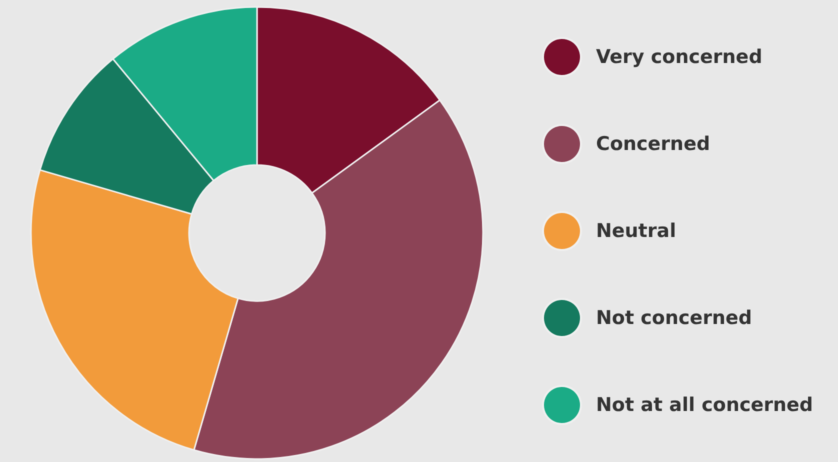 The height and width of the screenshot is (462, 838). What do you see at coordinates (636, 231) in the screenshot?
I see `legend-label: Neutral` at bounding box center [636, 231].